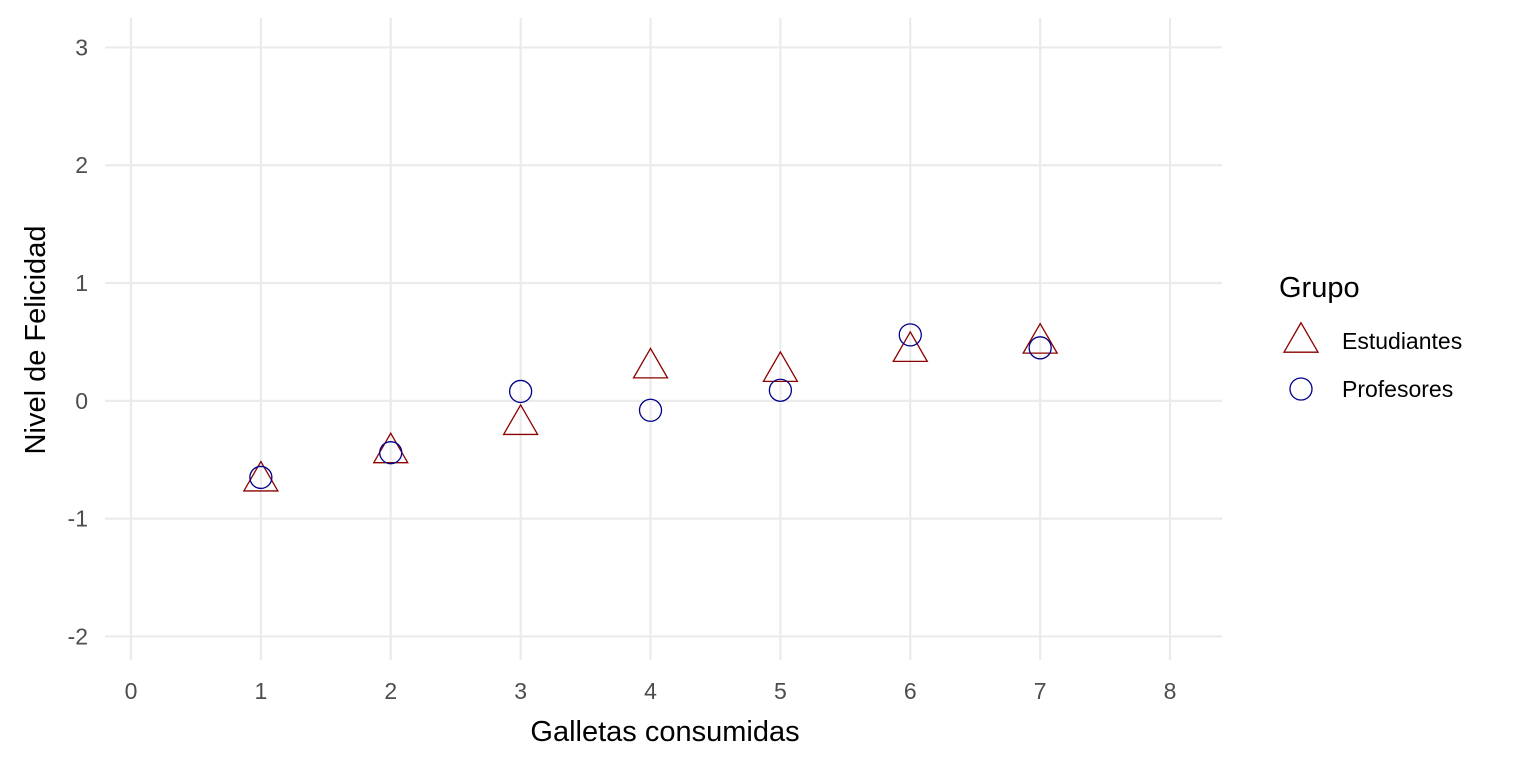 The height and width of the screenshot is (768, 1536). I want to click on y-tick-label: 2, so click(81, 165).